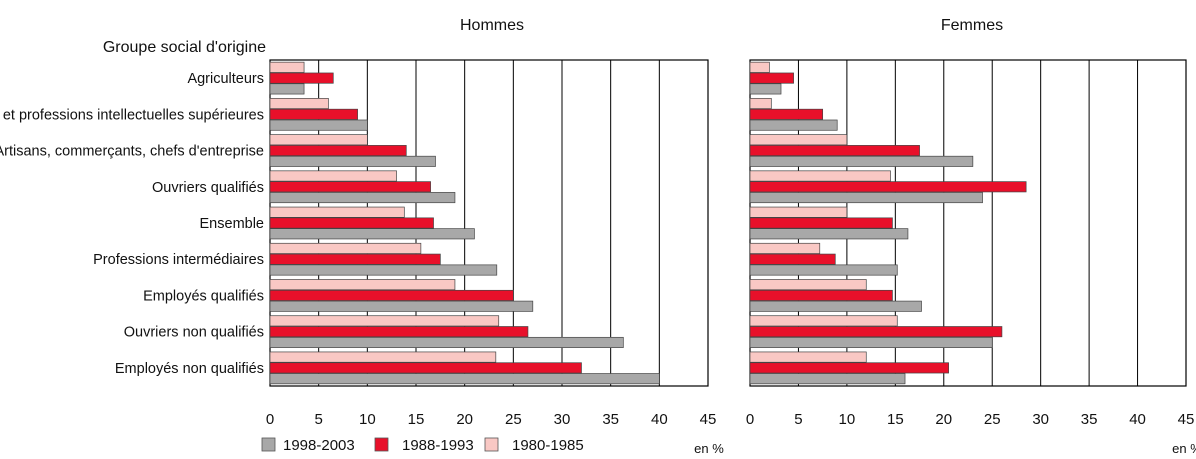  What do you see at coordinates (287, 67) in the screenshot?
I see `bar-hommes-agriculteurs-1980-1985` at bounding box center [287, 67].